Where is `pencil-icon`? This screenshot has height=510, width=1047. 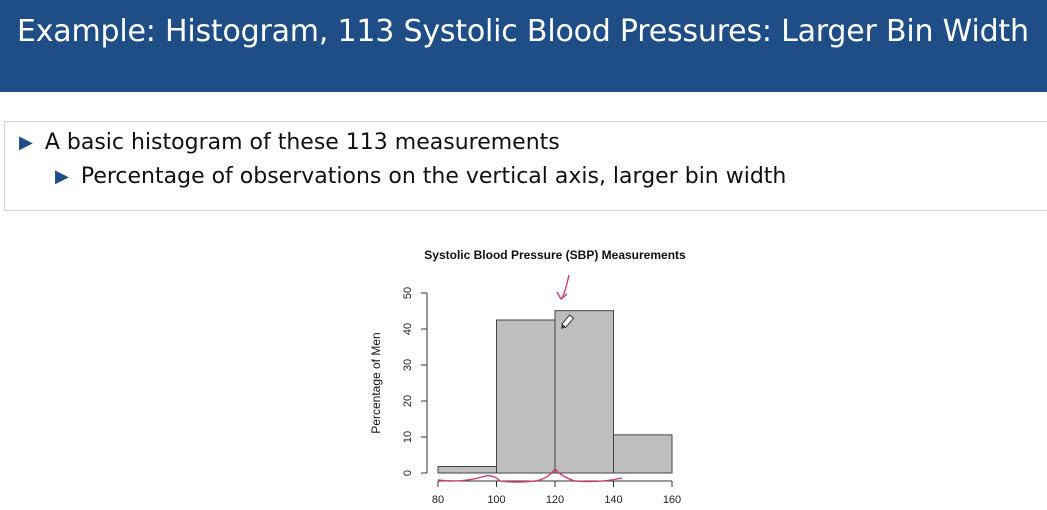 pencil-icon is located at coordinates (568, 321).